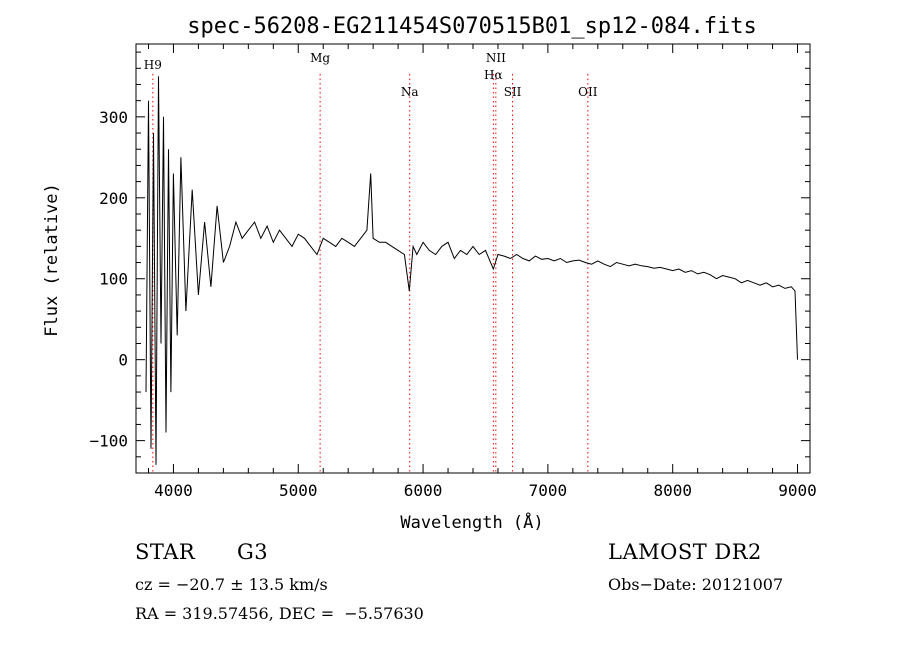  Describe the element at coordinates (513, 92) in the screenshot. I see `spectral-line-label: SII` at that location.